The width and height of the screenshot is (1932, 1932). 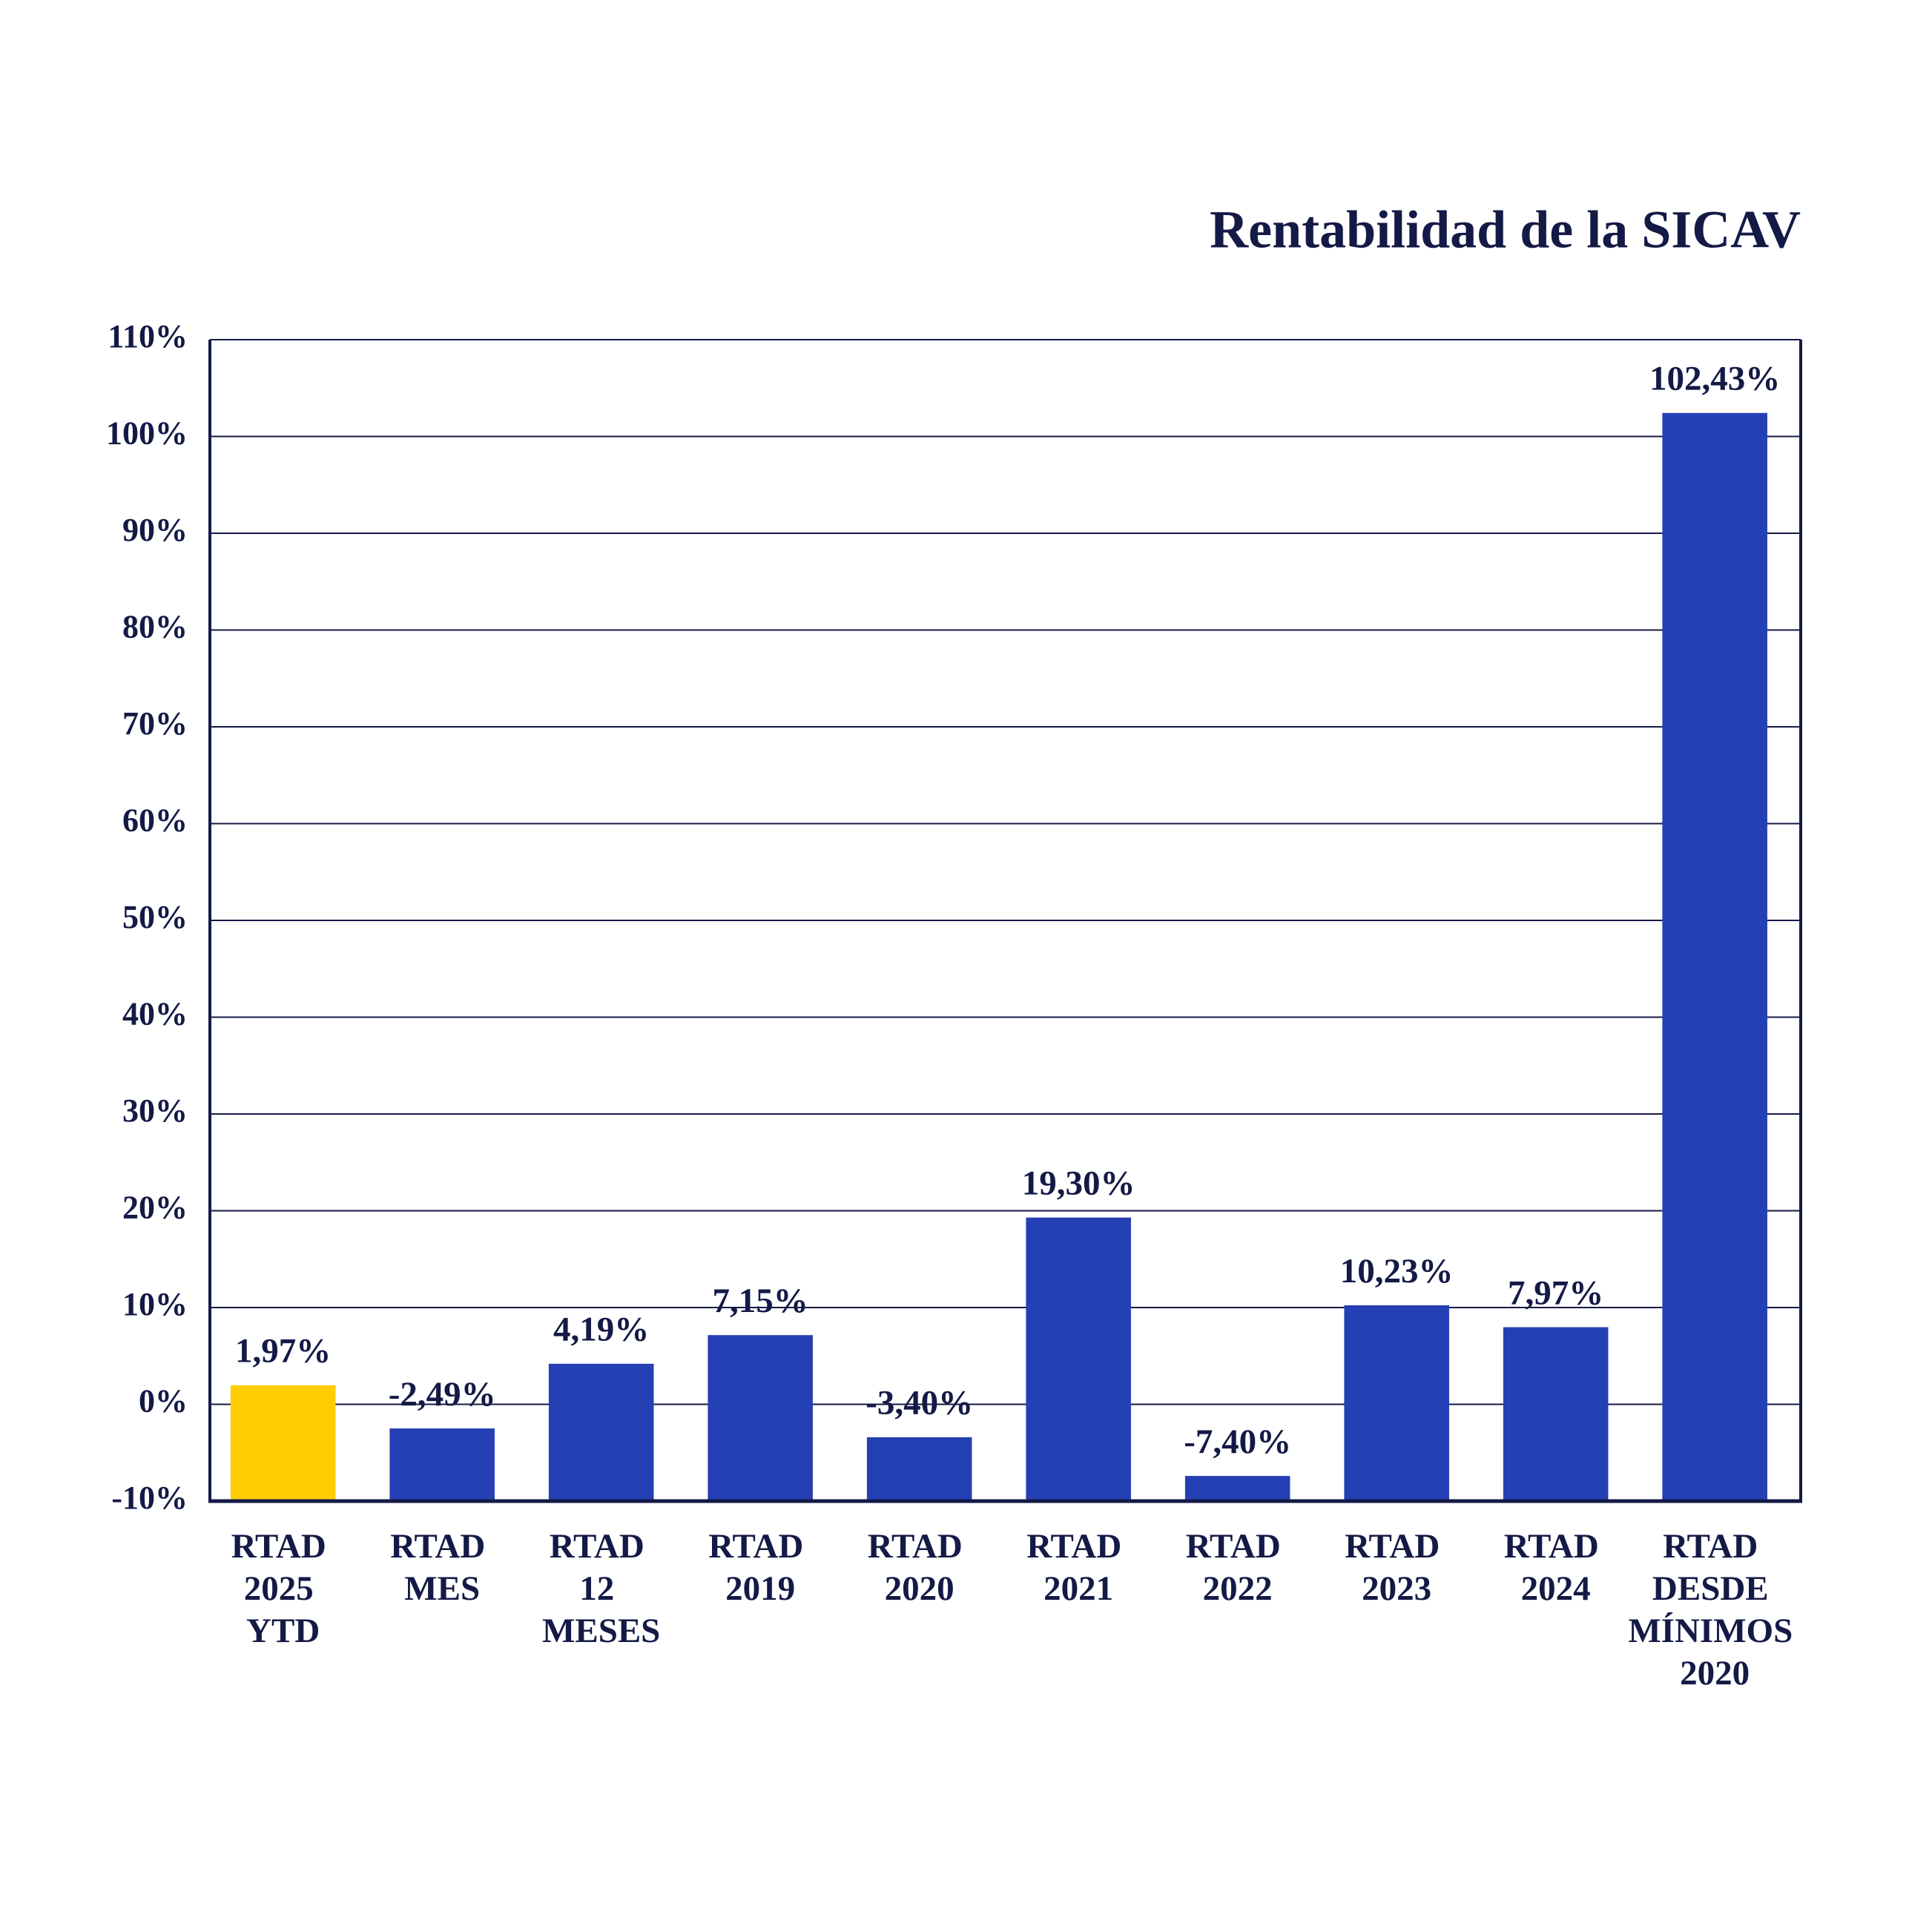 What do you see at coordinates (155, 917) in the screenshot?
I see `y-tick-label: 50%` at bounding box center [155, 917].